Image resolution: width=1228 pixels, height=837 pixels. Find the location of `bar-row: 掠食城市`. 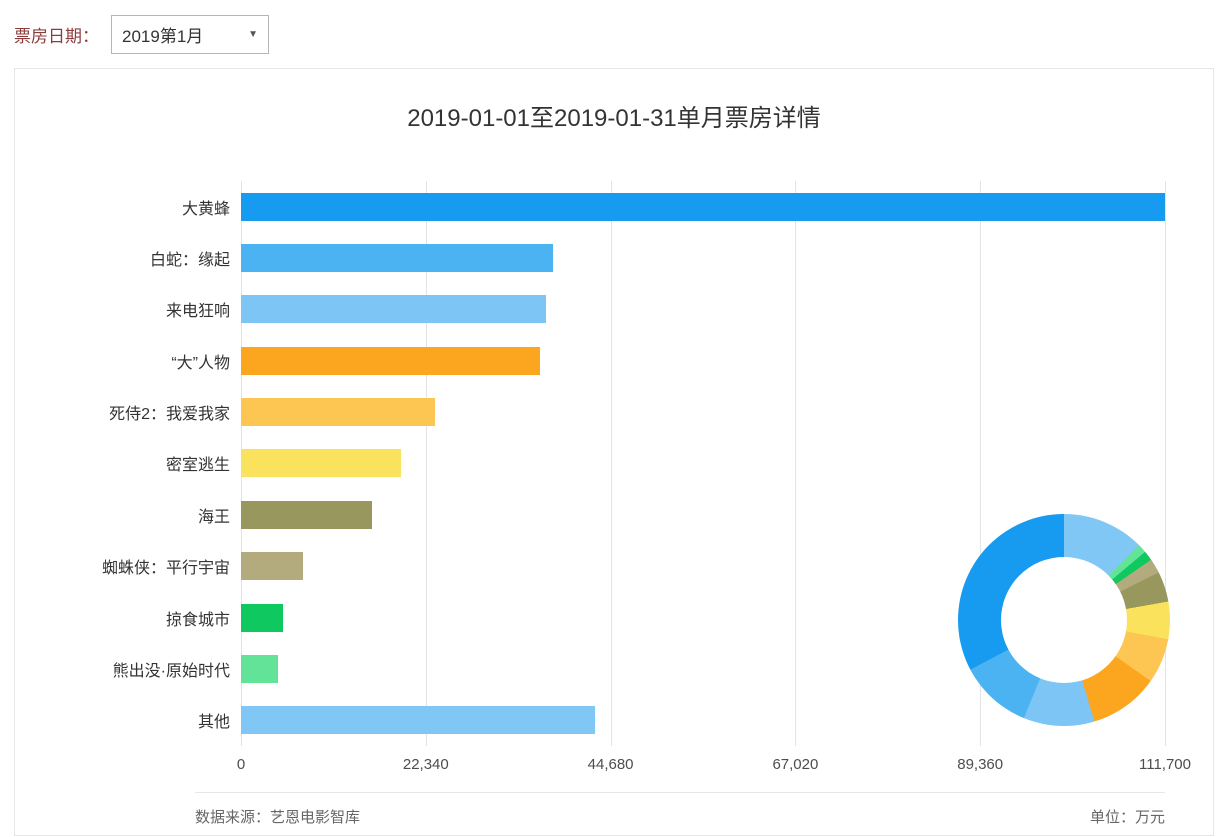

bar-row: 掠食城市 is located at coordinates (598, 617).